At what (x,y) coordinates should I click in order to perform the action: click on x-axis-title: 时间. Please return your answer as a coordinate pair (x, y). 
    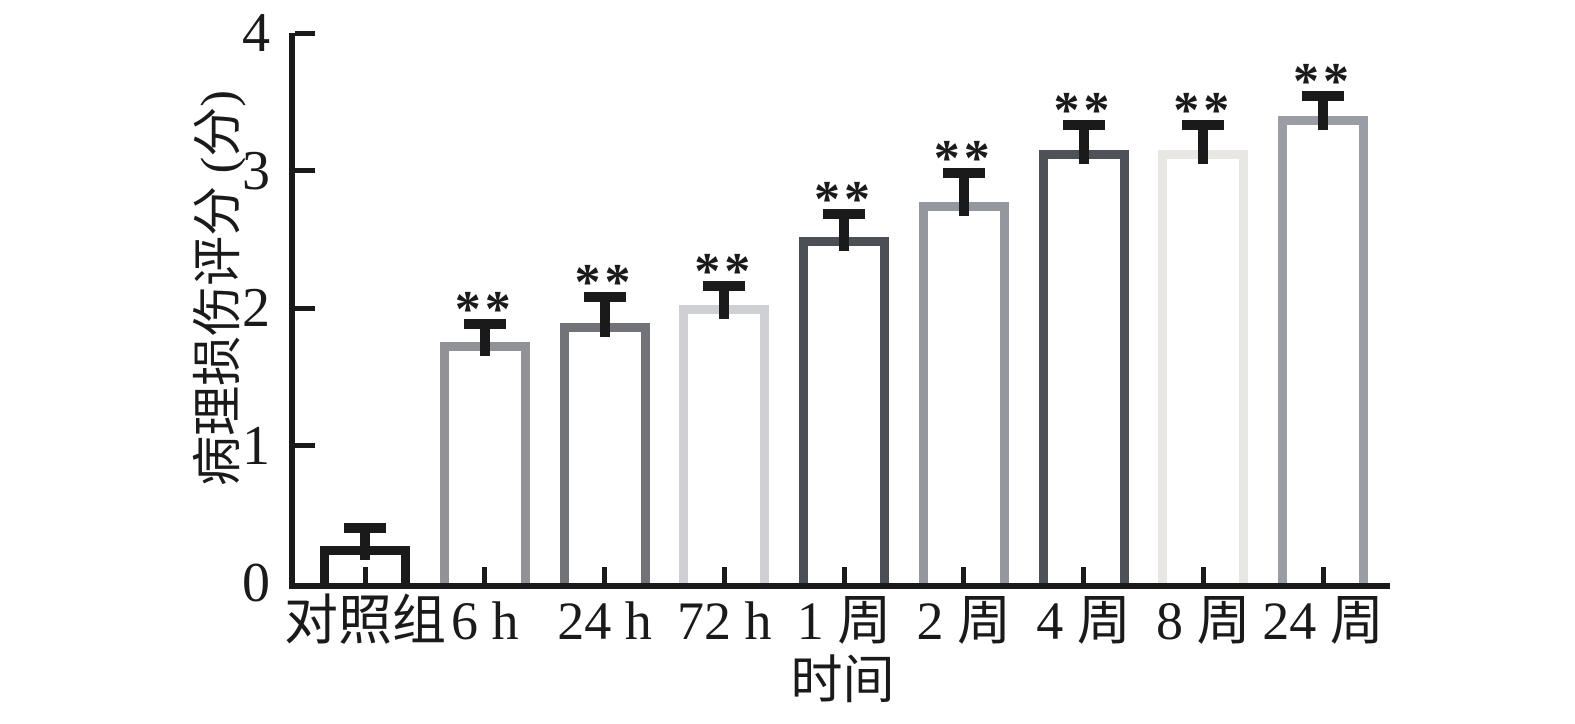
    Looking at the image, I should click on (842, 681).